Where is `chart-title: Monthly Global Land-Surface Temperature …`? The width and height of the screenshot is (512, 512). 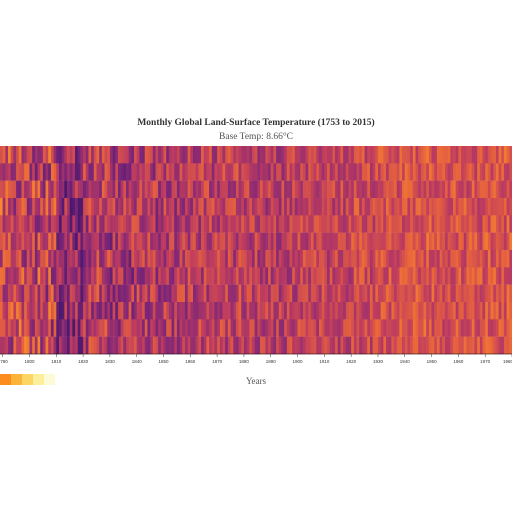
chart-title: Monthly Global Land-Surface Temperature … is located at coordinates (256, 123).